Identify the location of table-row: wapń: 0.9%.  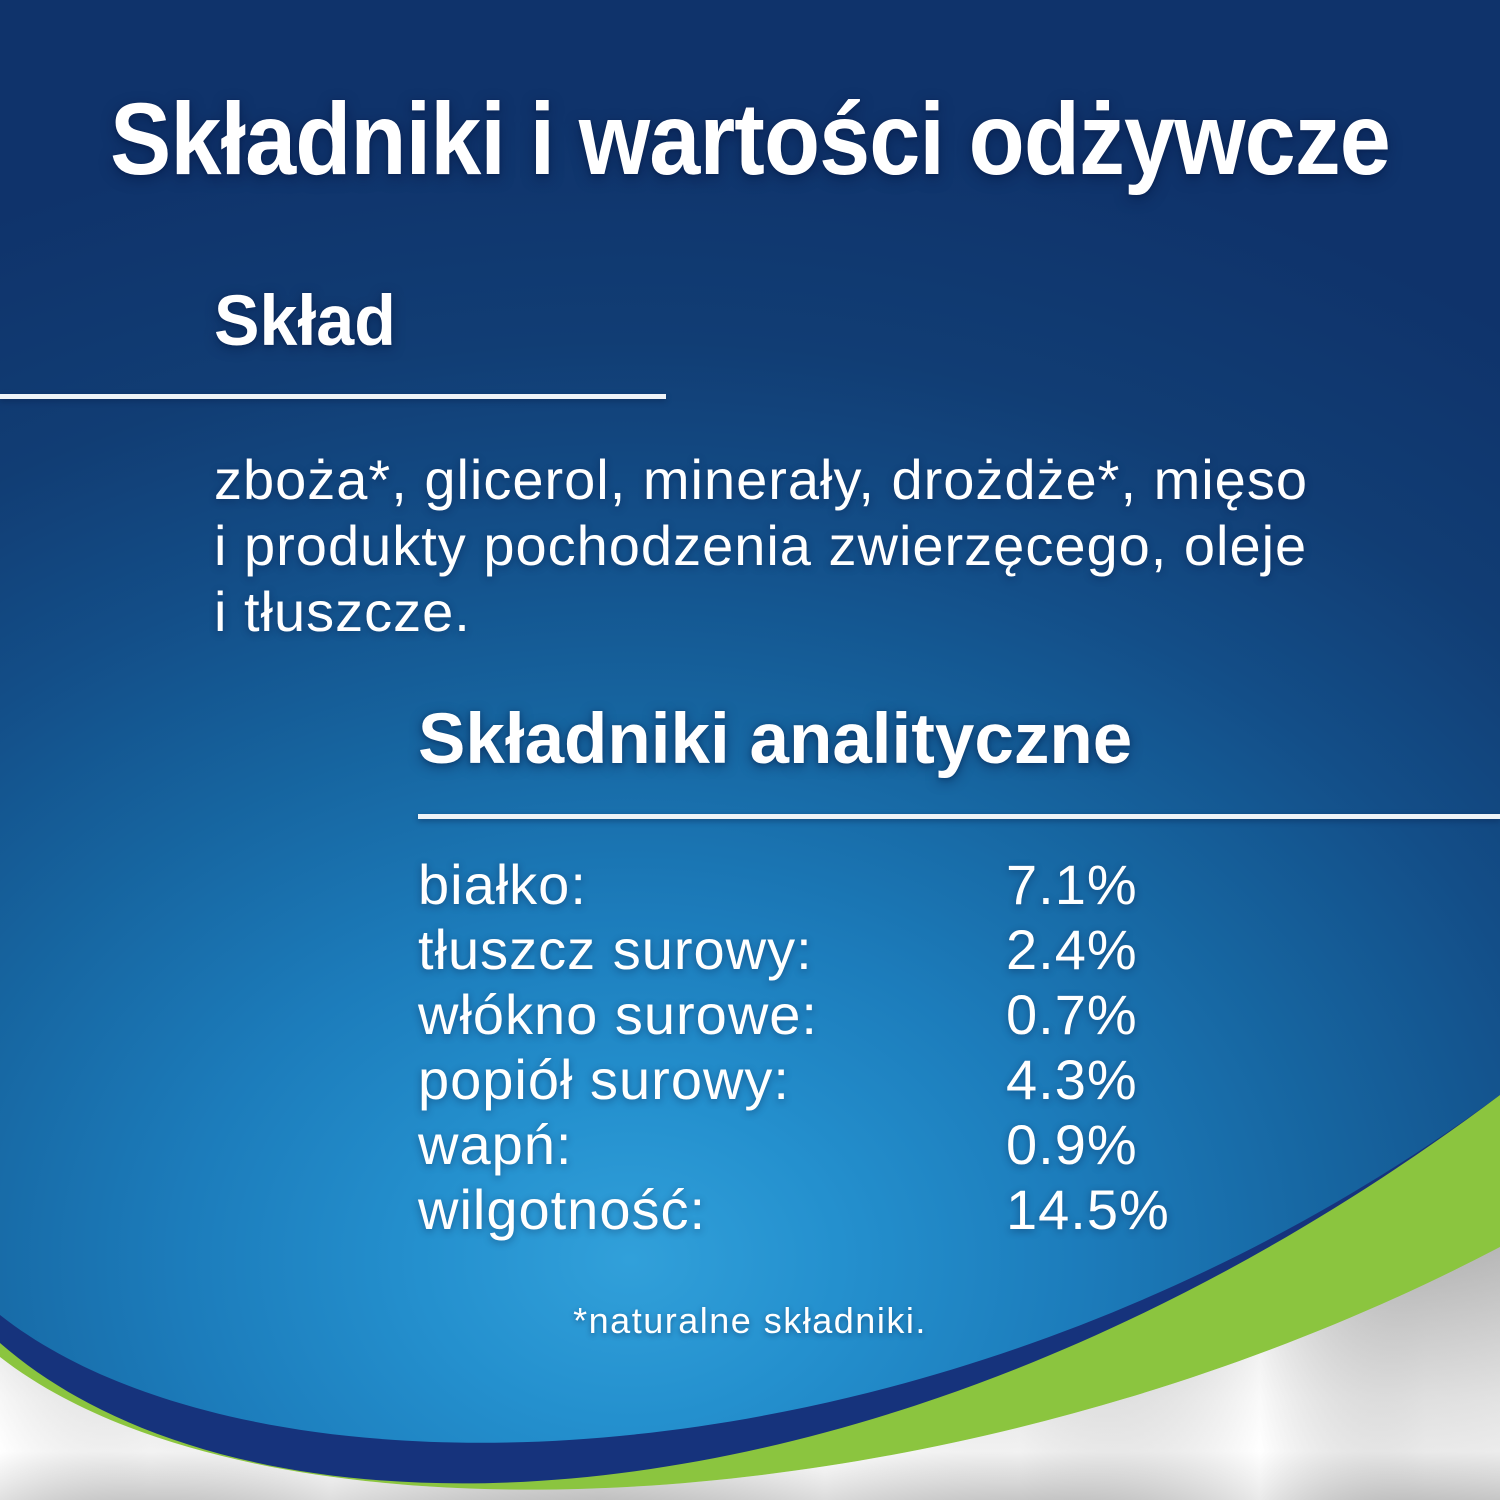
(918, 1144).